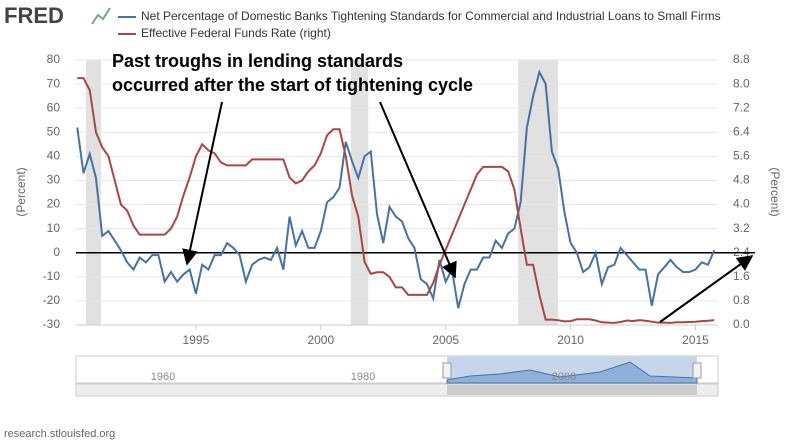  I want to click on x-tick-label: 1995, so click(196, 340).